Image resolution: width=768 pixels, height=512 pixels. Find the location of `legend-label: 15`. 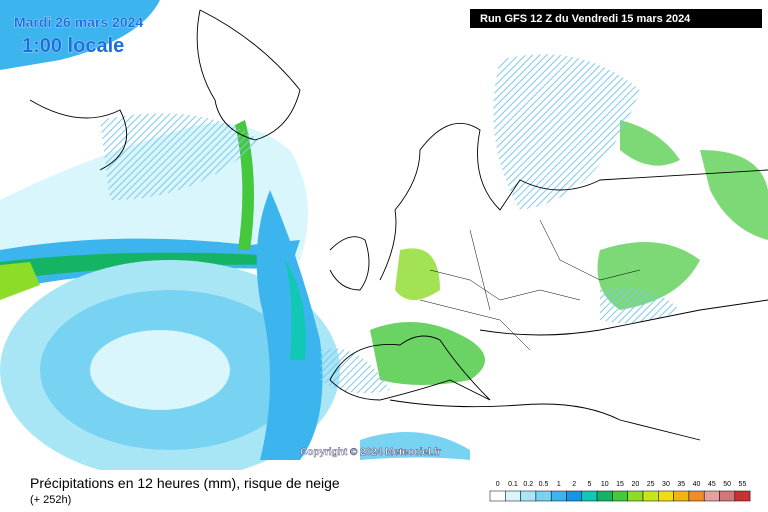

legend-label: 15 is located at coordinates (620, 484).